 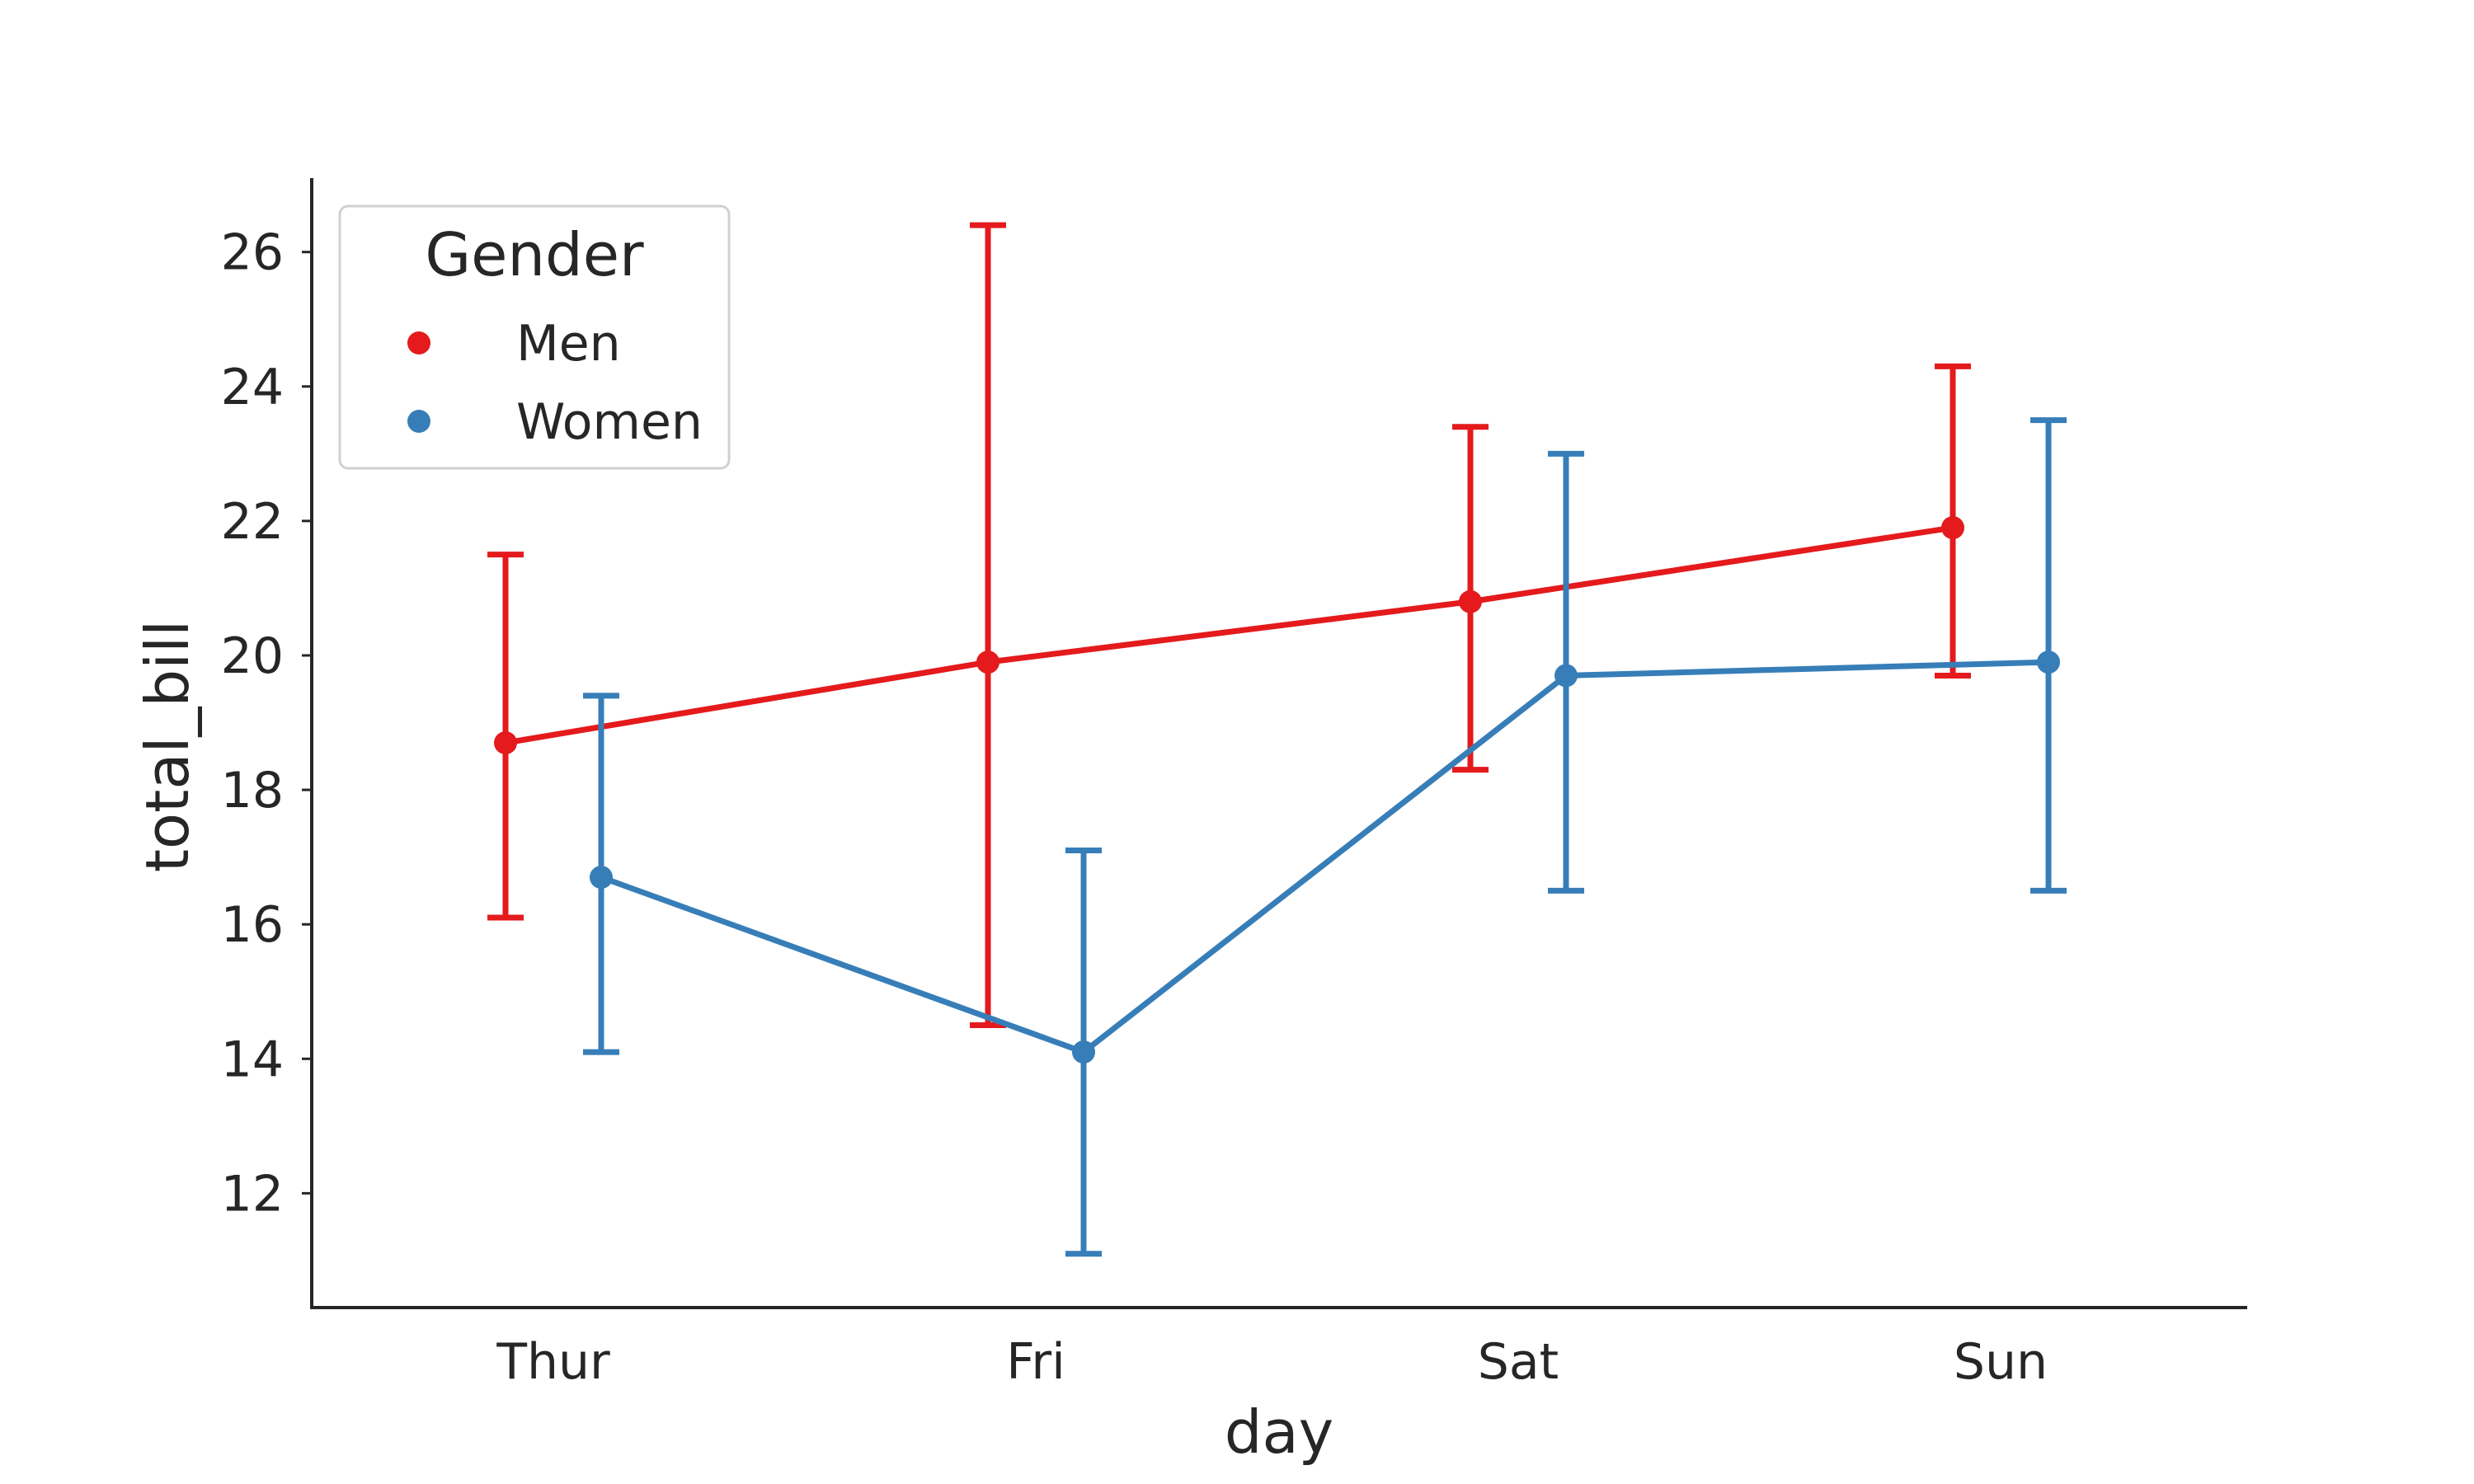 I want to click on y-tick-label: 12, so click(x=252, y=1194).